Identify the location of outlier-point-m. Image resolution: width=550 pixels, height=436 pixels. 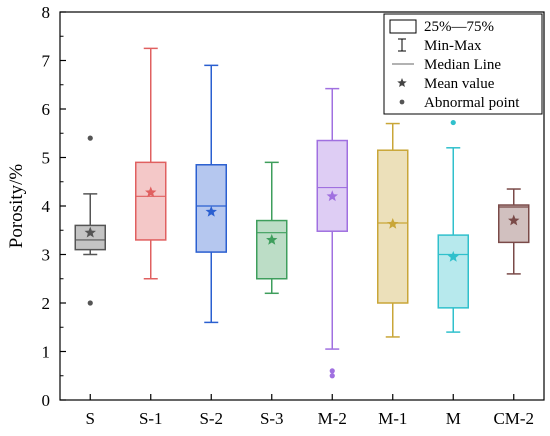
(453, 122).